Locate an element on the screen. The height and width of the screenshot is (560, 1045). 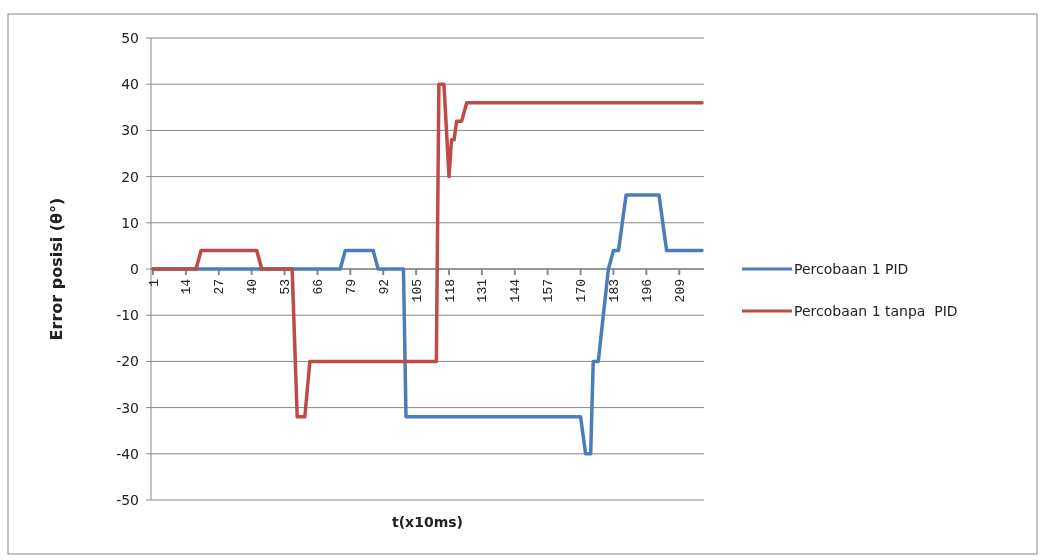
y-axis-title: Error posisi (θ°) is located at coordinates (56, 269).